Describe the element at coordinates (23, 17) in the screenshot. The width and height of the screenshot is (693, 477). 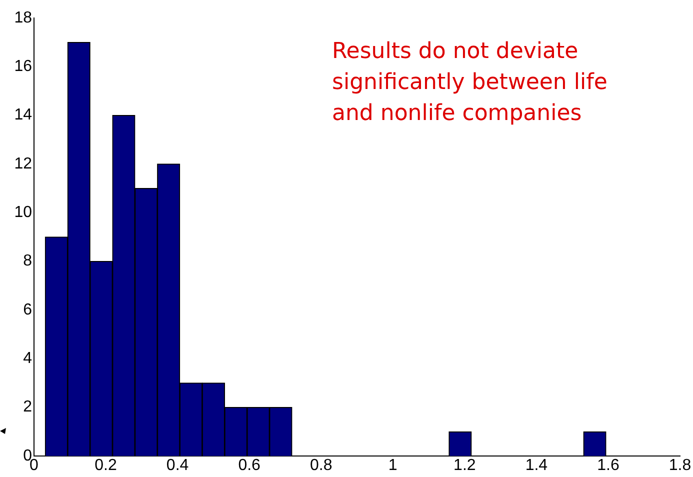
I see `y-tick-label: 18` at that location.